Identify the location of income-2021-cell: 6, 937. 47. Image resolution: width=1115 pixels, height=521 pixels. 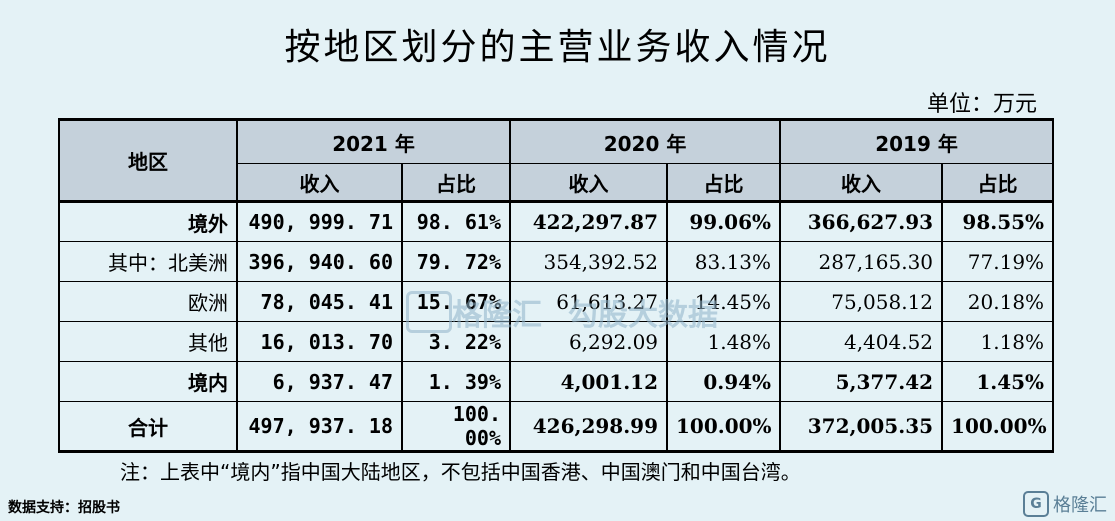
(319, 381).